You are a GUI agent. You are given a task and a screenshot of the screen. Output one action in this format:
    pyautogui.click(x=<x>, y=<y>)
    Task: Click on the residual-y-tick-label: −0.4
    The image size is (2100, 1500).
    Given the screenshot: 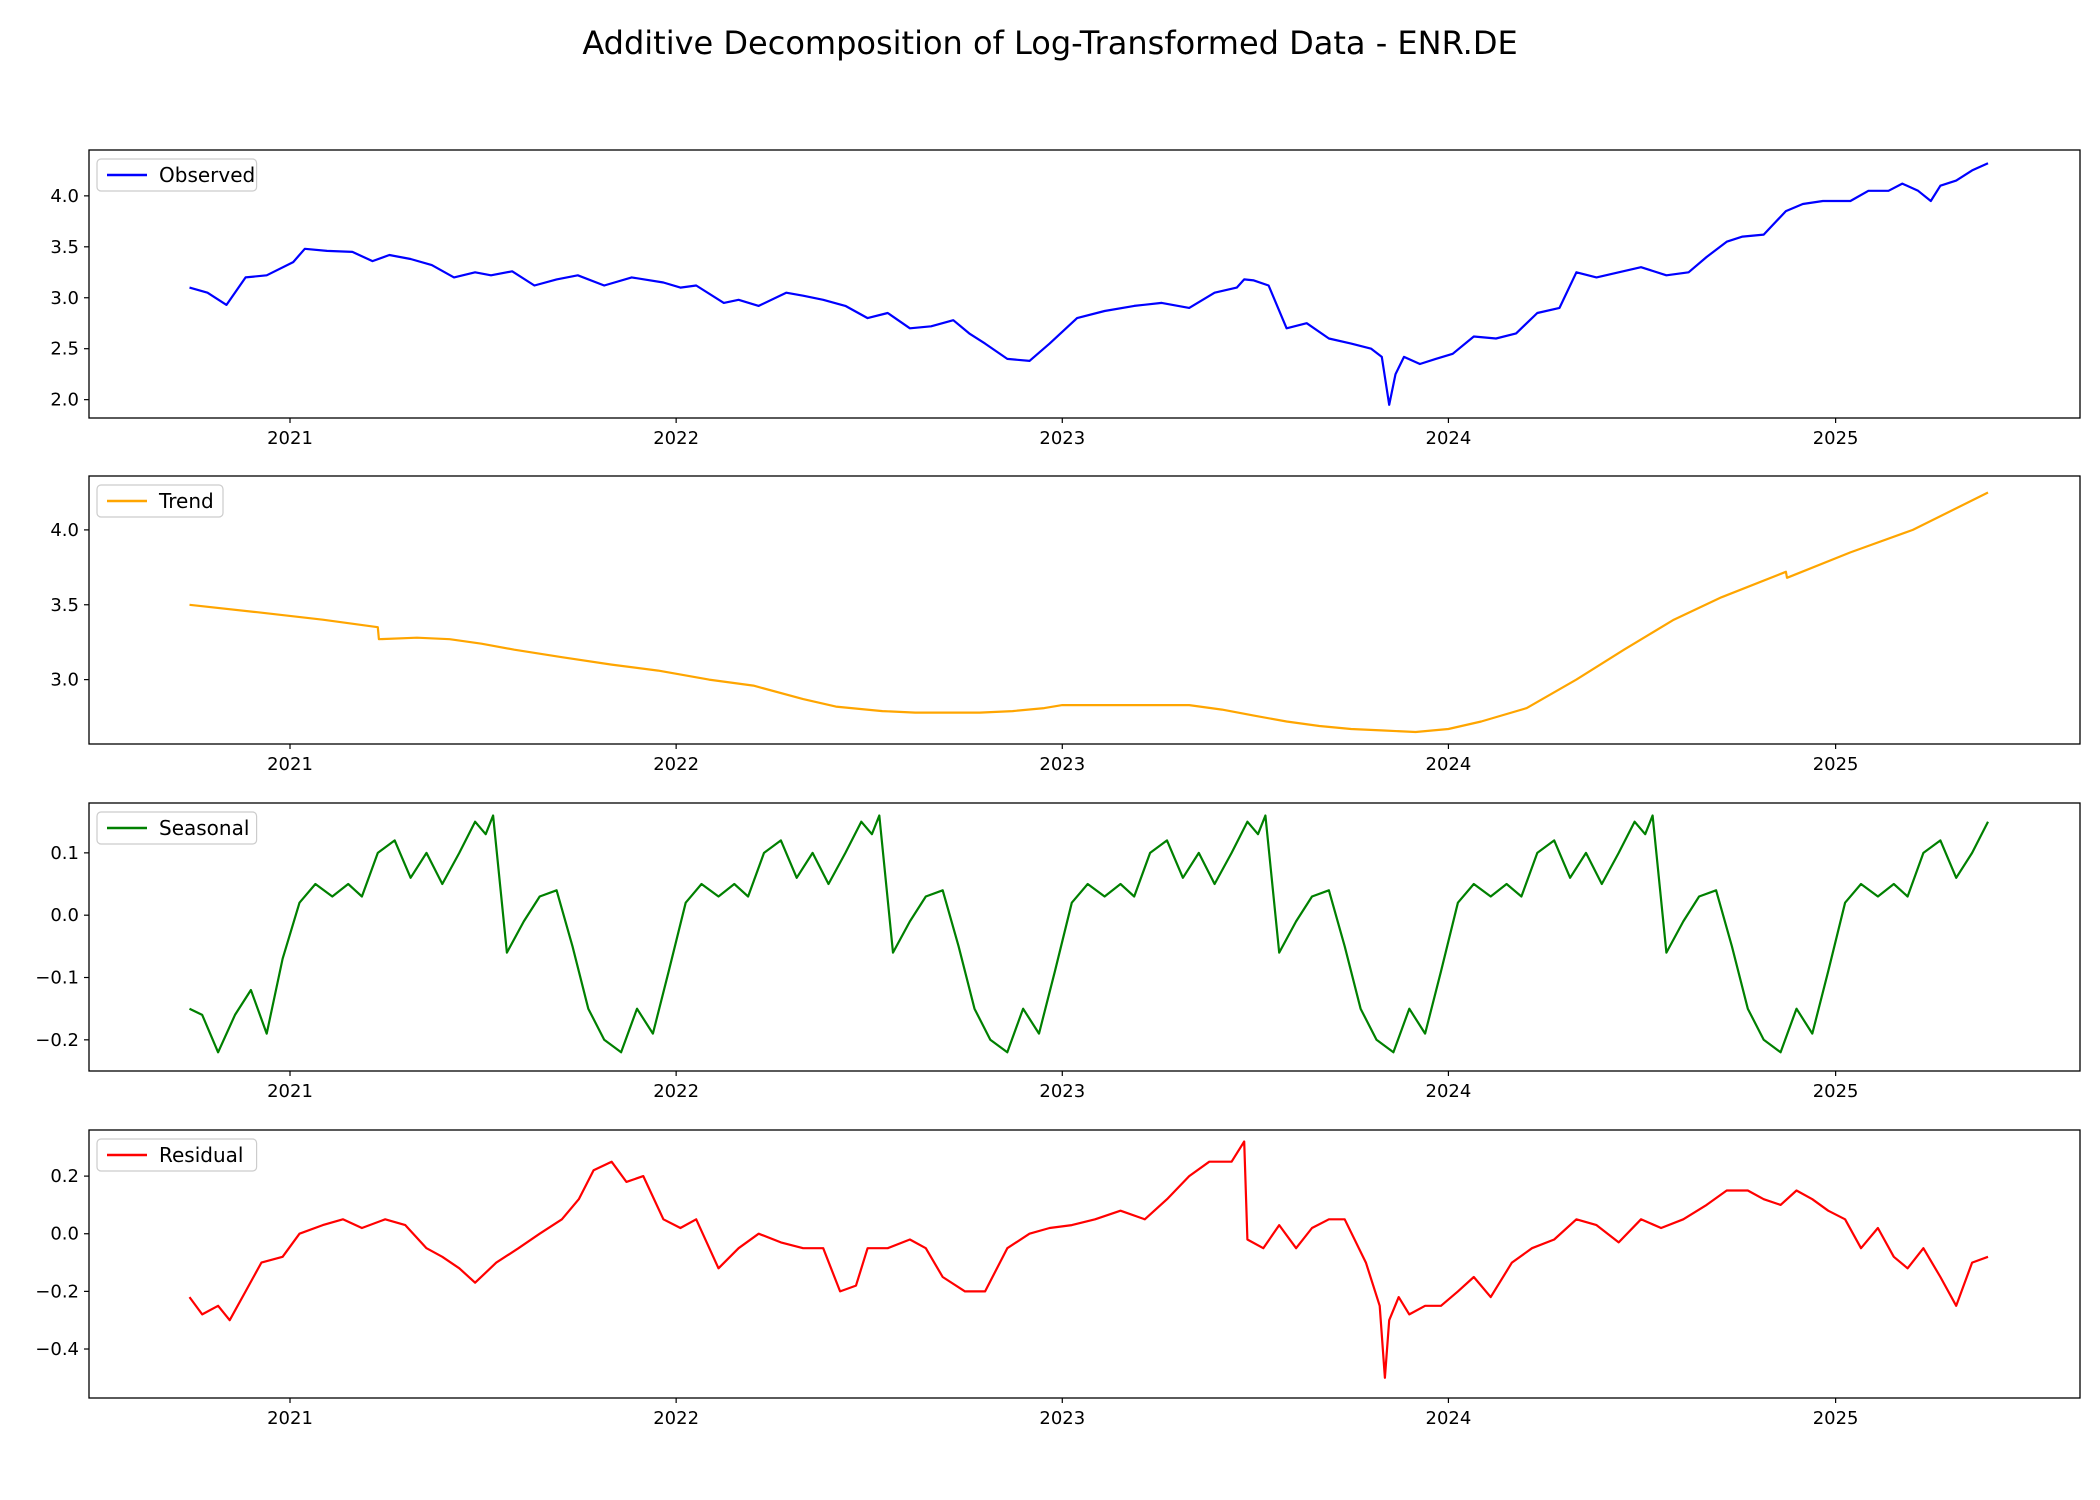 What is the action you would take?
    pyautogui.click(x=57, y=1349)
    